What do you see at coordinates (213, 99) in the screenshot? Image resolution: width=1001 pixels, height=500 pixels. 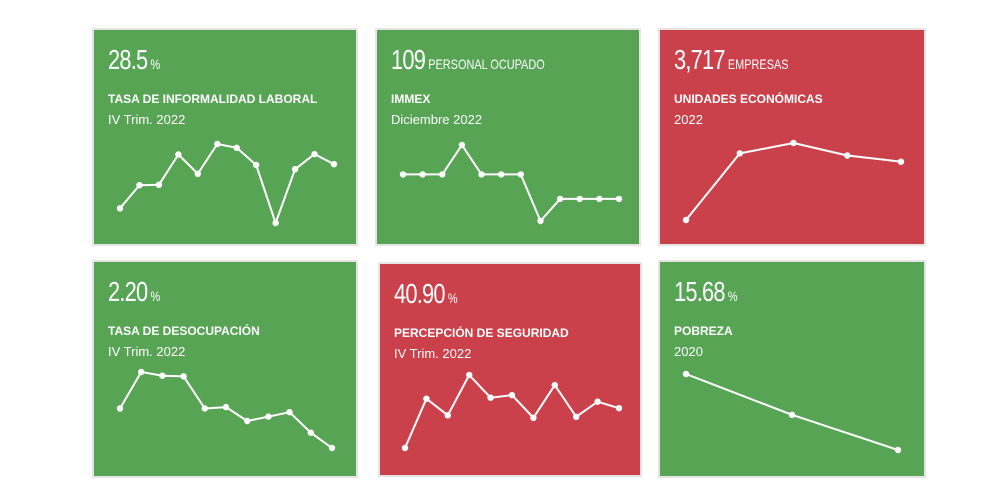 I see `indicator-title: TASA DE INFORMALIDAD LABORAL` at bounding box center [213, 99].